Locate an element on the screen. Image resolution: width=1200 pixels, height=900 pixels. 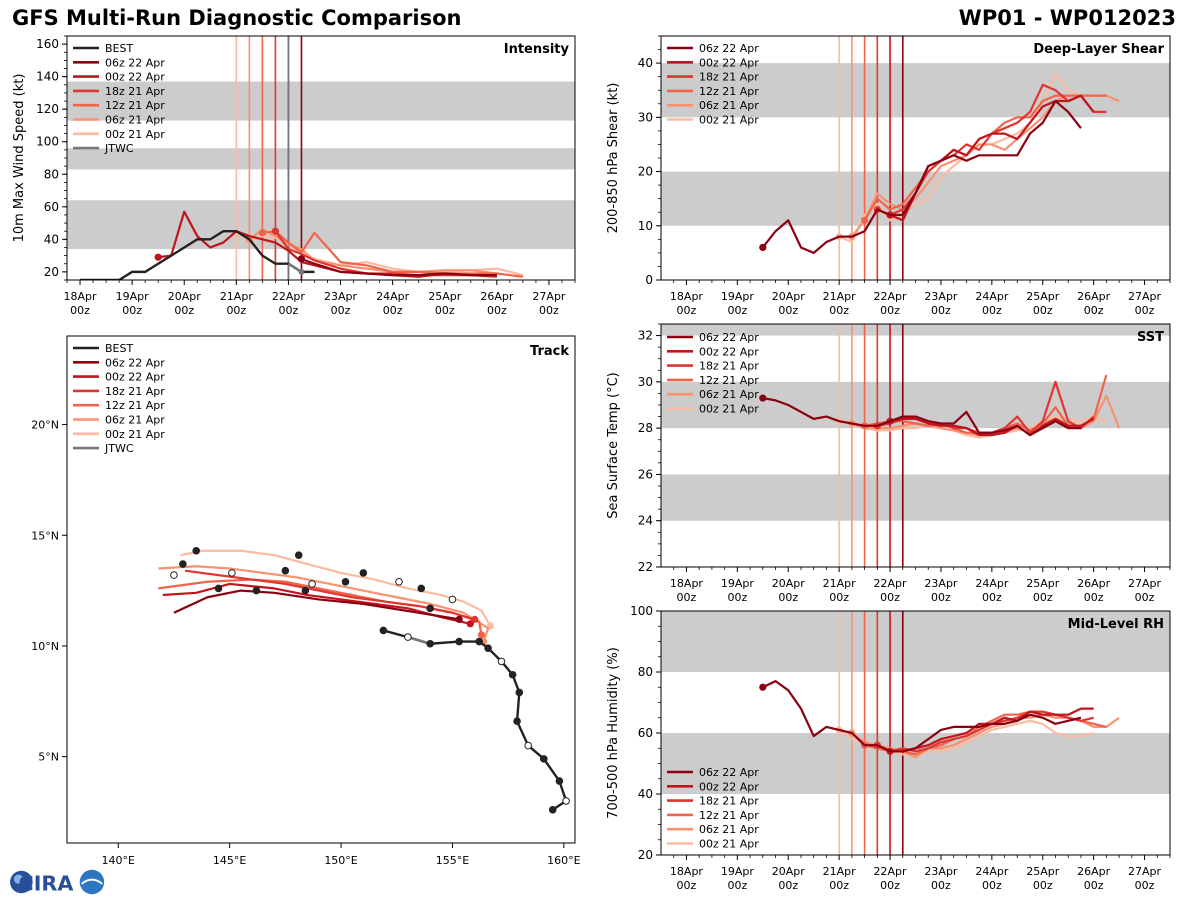
x-tick-label: 19Apr is located at coordinates (133, 296).